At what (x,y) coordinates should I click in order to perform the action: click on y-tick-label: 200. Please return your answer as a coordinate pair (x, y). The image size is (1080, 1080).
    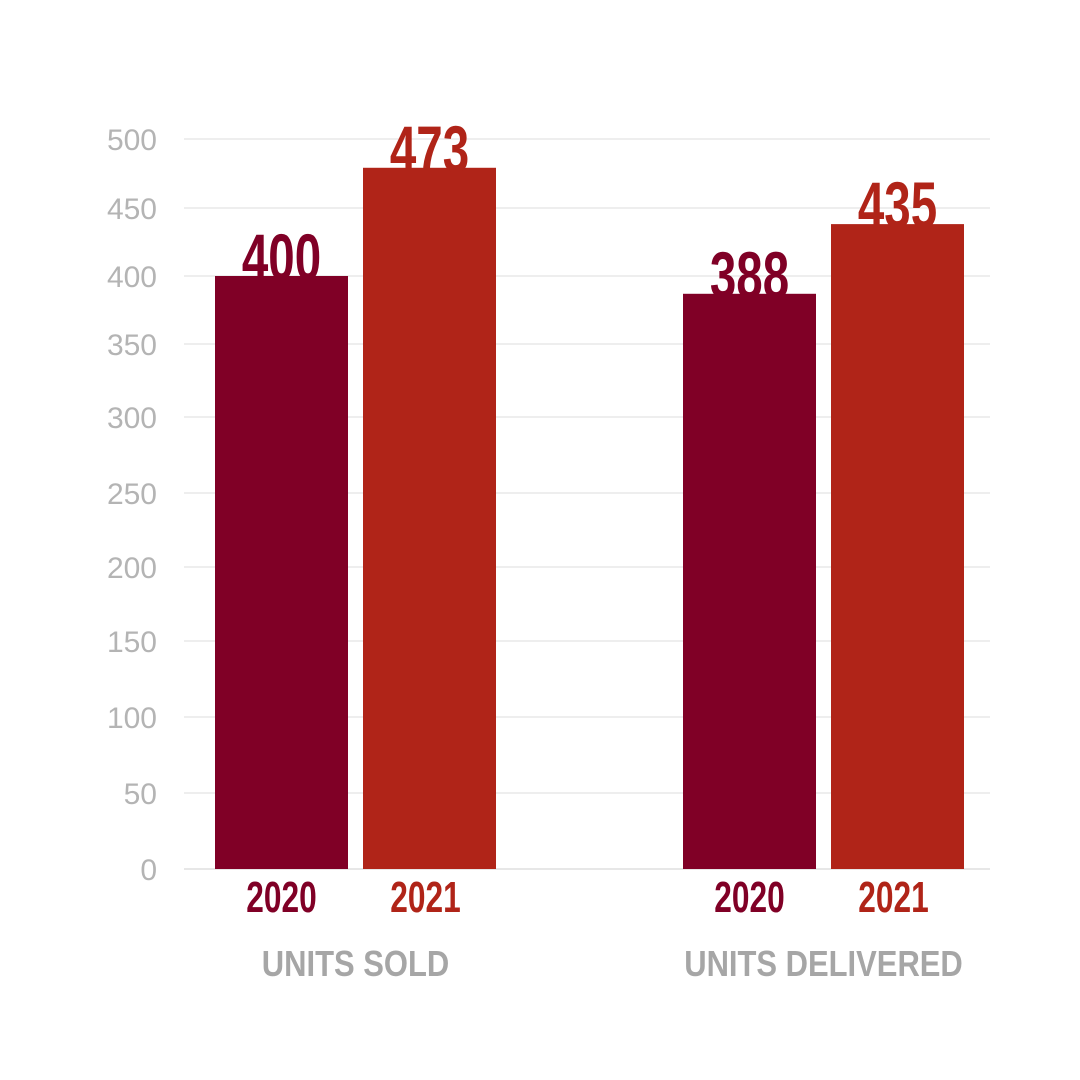
    Looking at the image, I should click on (132, 568).